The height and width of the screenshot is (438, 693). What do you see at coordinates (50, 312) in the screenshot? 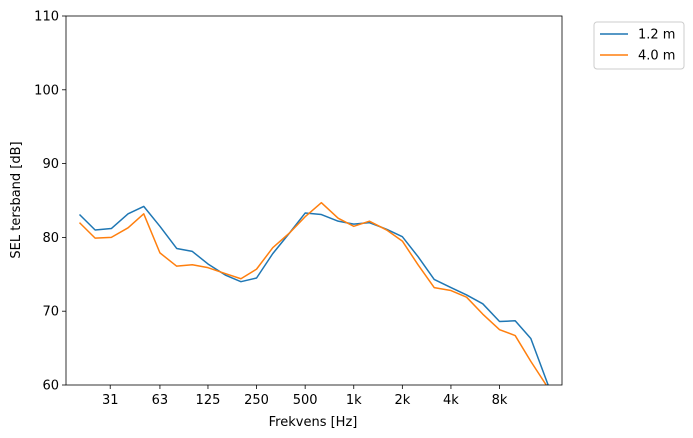
I see `y-tick-label: 70` at bounding box center [50, 312].